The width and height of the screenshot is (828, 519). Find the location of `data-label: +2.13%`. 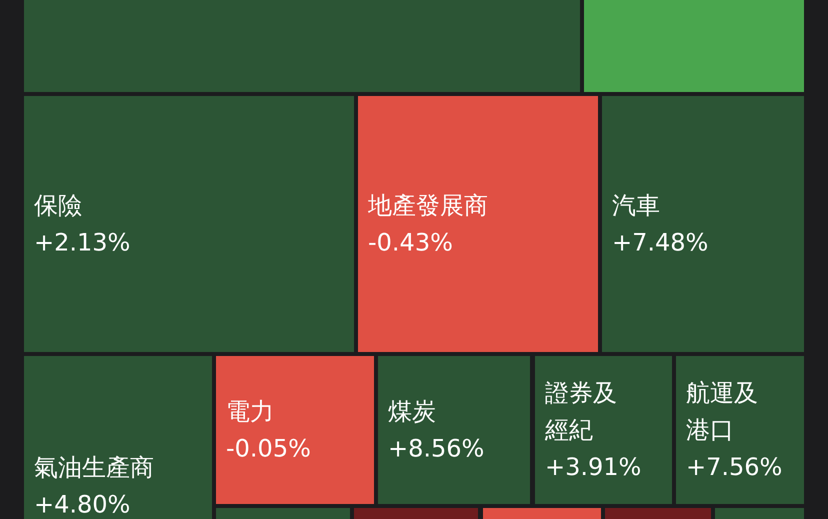

data-label: +2.13% is located at coordinates (82, 242).